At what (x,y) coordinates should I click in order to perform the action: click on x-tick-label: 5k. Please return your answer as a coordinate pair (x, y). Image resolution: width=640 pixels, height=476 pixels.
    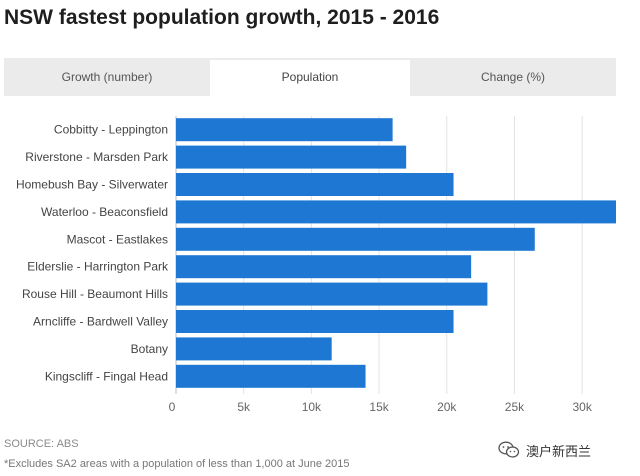
    Looking at the image, I should click on (244, 407).